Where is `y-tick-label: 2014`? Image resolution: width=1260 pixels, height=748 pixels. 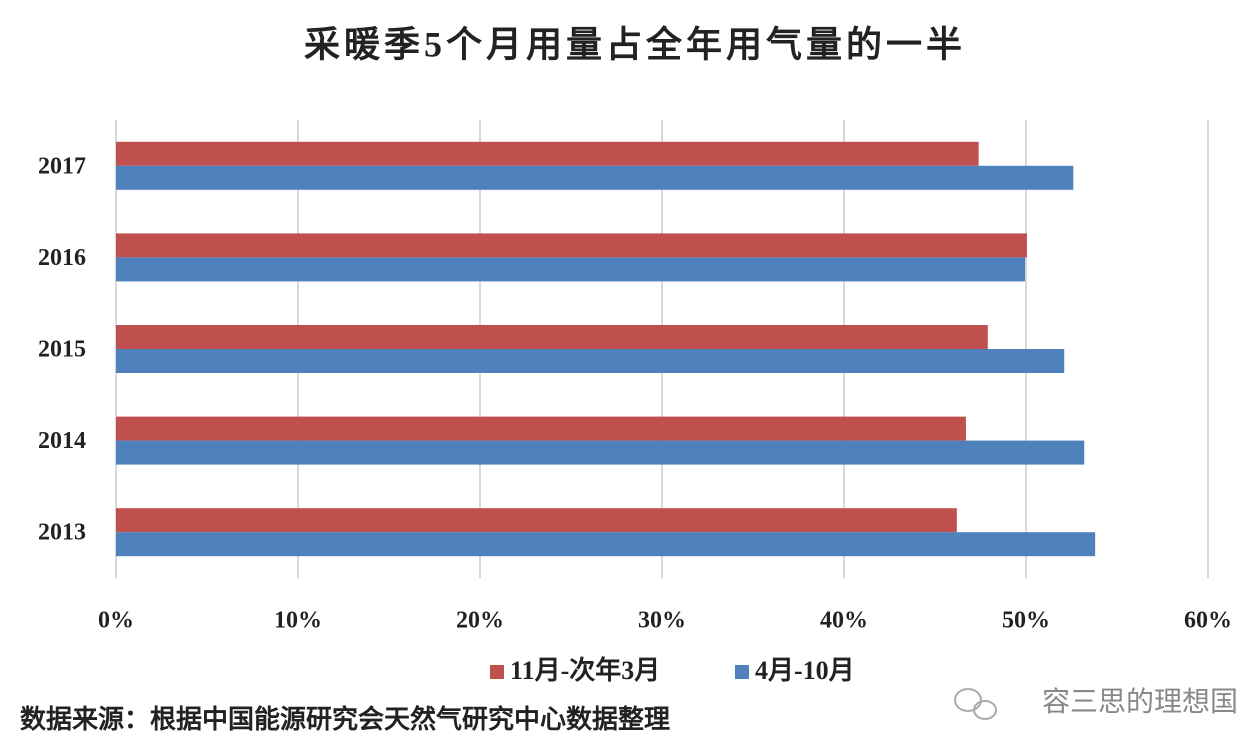
y-tick-label: 2014 is located at coordinates (62, 441).